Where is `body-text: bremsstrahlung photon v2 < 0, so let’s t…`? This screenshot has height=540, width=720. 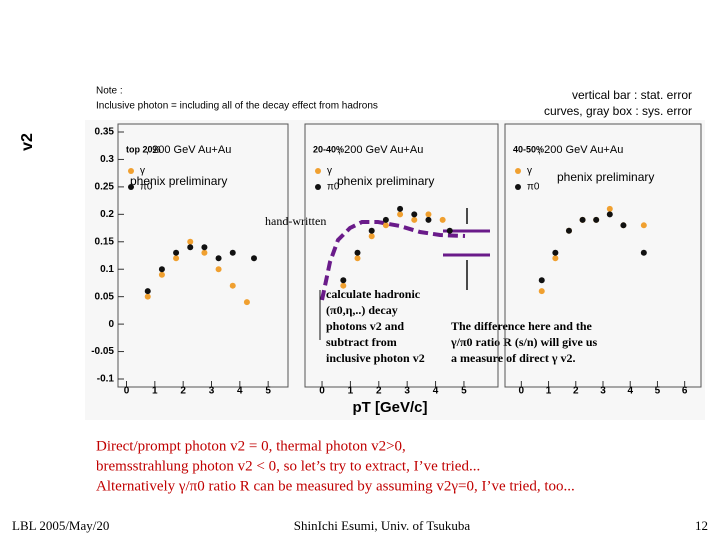
body-text: bremsstrahlung photon v2 < 0, so let’s t… is located at coordinates (288, 466).